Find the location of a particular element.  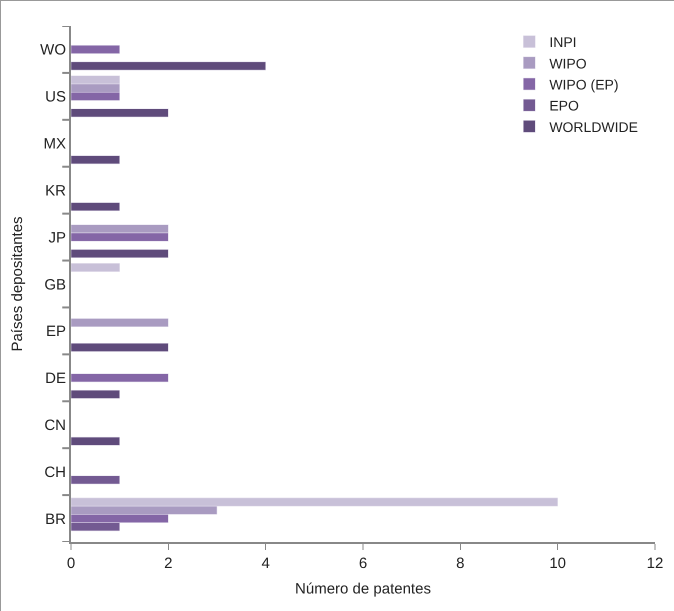

x-axis-title: Número de patentes is located at coordinates (363, 589).